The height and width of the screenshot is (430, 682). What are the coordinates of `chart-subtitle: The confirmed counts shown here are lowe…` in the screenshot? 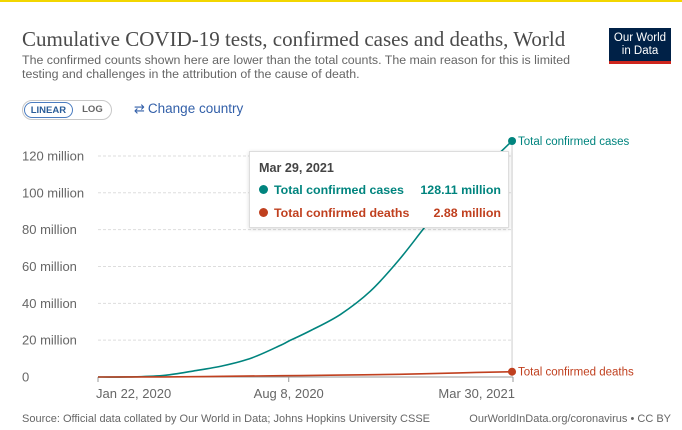 It's located at (296, 67).